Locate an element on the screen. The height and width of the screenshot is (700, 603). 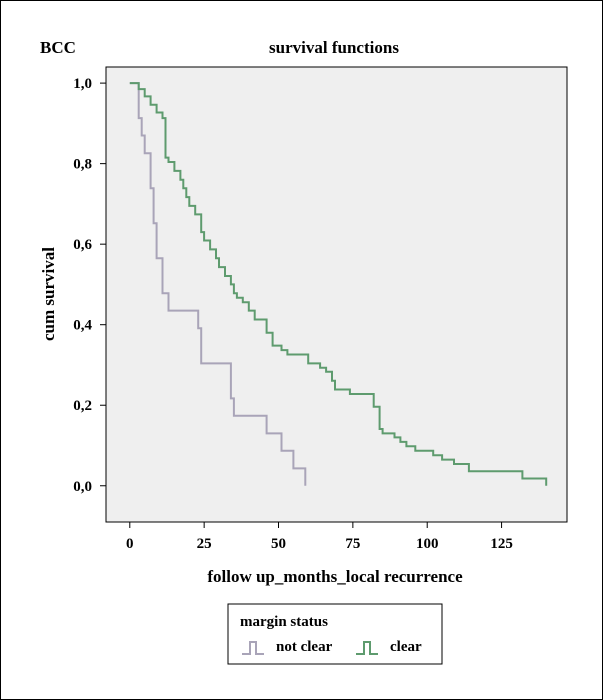
x-axis-title: follow up_months_local recurrence is located at coordinates (335, 576).